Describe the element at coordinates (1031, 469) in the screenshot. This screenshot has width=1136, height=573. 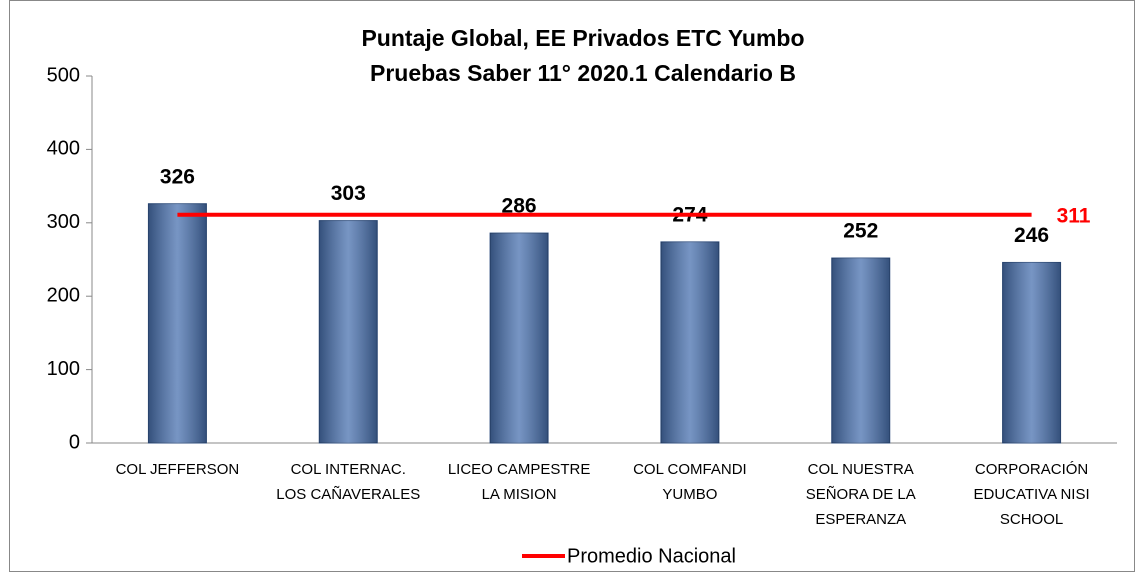
I see `x-tick-label: CORPORACIÓN` at that location.